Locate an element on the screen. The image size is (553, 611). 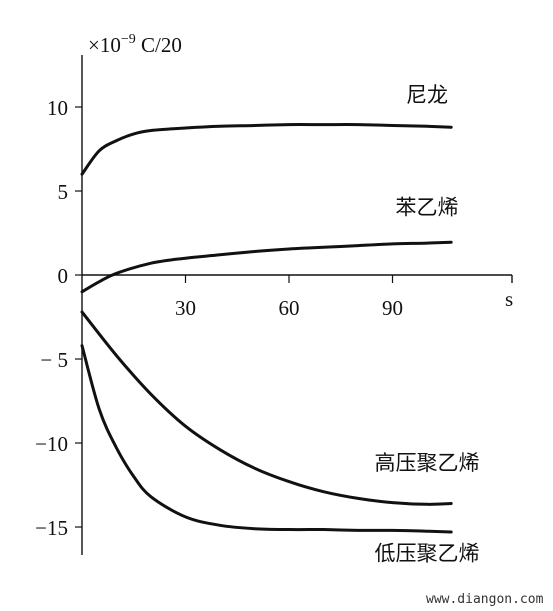
x-tick-label: 30 is located at coordinates (185, 308).